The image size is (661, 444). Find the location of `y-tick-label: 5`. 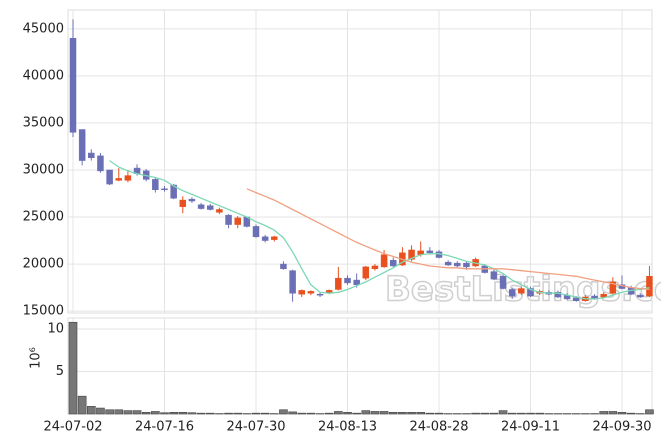

y-tick-label: 5 is located at coordinates (60, 371).